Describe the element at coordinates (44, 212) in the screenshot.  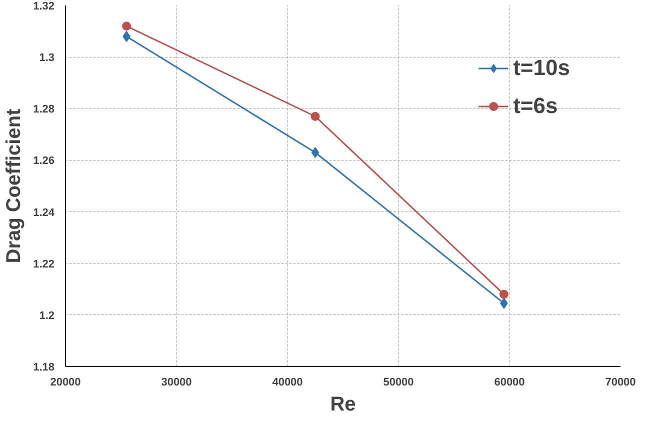
I see `y-tick-label: 1.24` at that location.